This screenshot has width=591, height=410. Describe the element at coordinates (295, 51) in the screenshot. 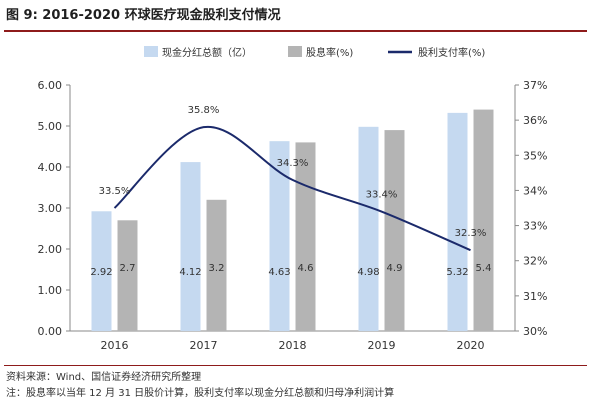

I see `legend-swatch-yield` at that location.